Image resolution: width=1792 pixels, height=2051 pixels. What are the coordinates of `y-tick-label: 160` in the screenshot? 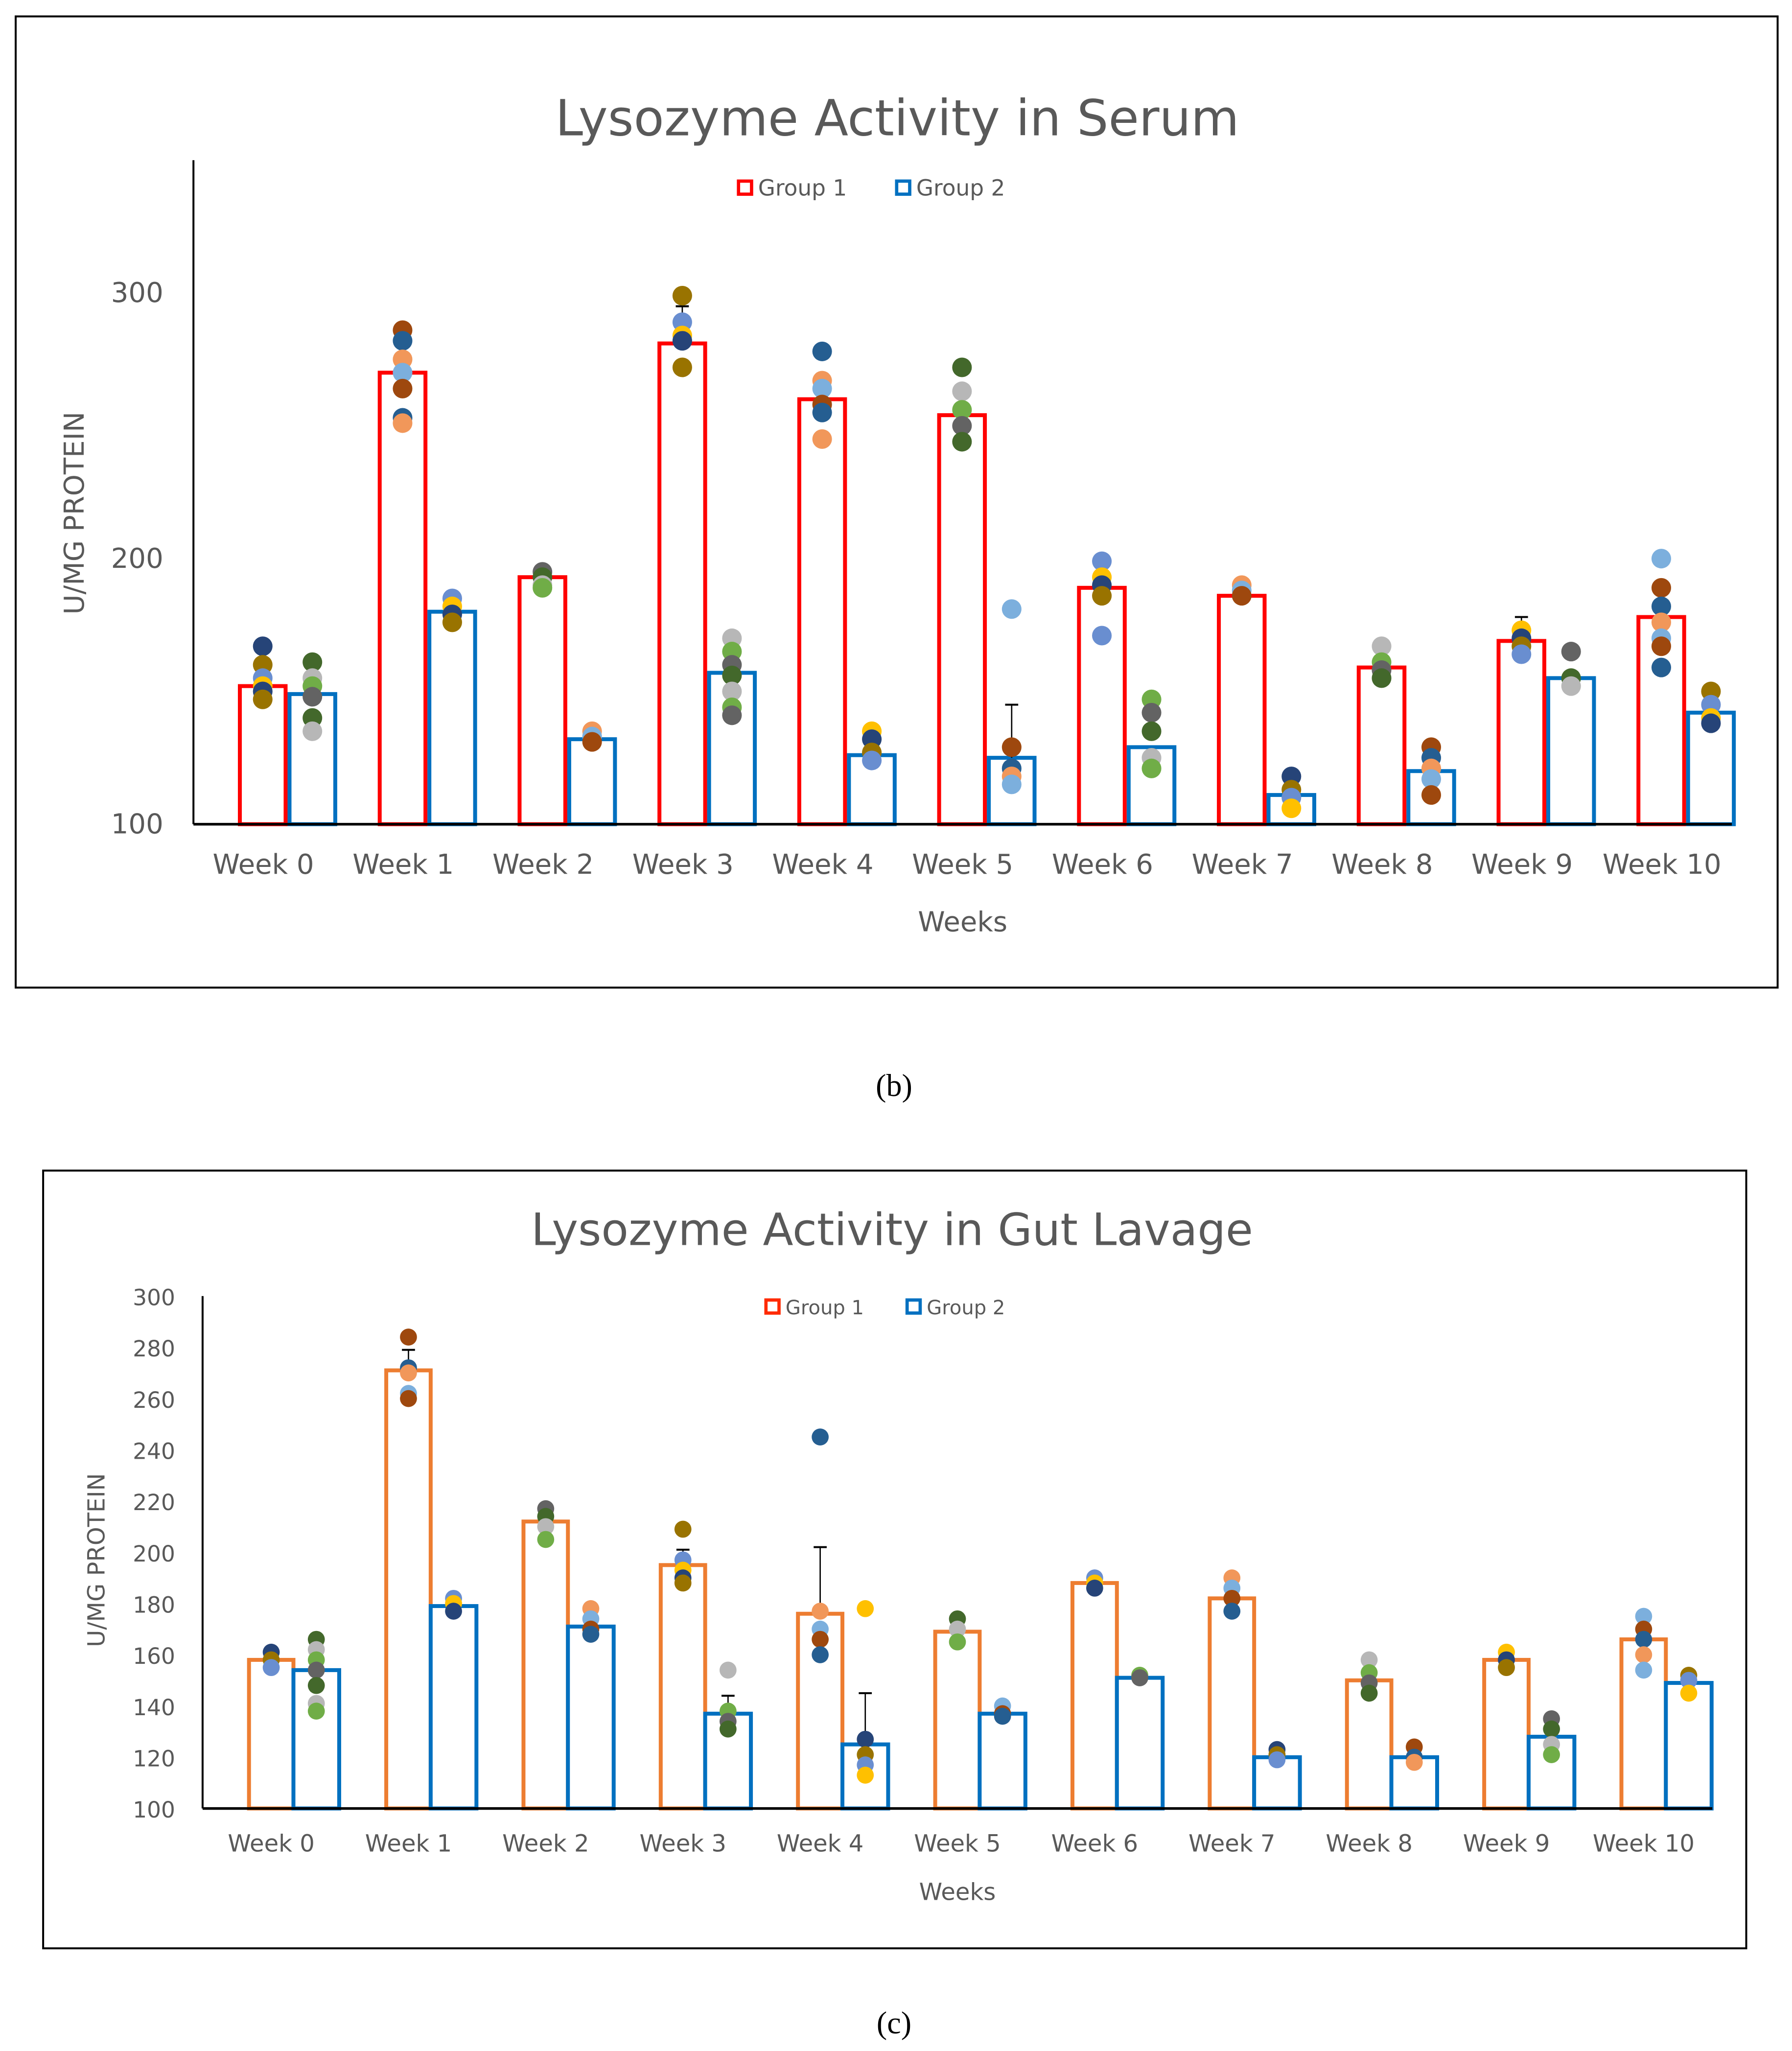 It's located at (154, 1656).